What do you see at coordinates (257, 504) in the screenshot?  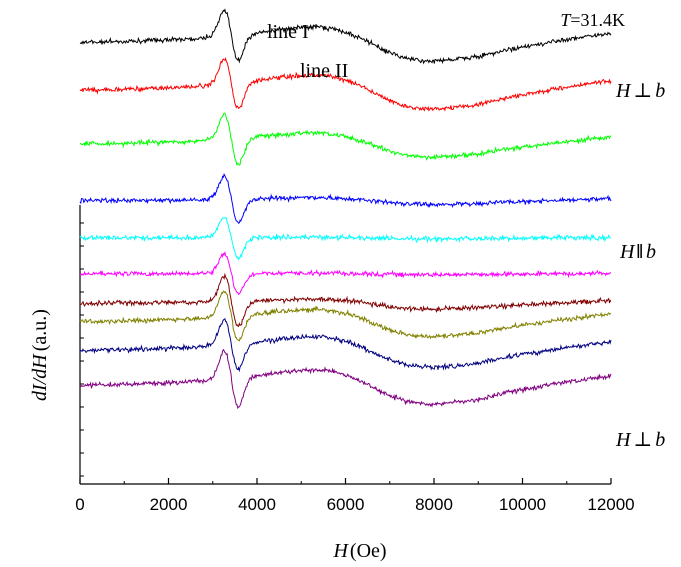 I see `x-tick-label: 4000` at bounding box center [257, 504].